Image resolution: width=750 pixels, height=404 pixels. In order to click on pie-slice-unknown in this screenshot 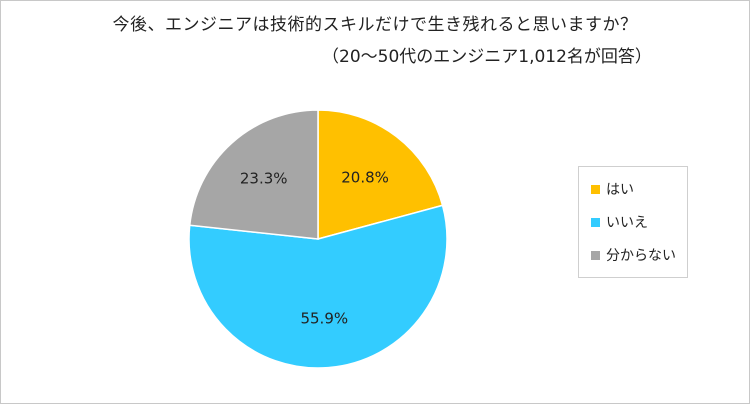, I will do `click(253, 174)`.